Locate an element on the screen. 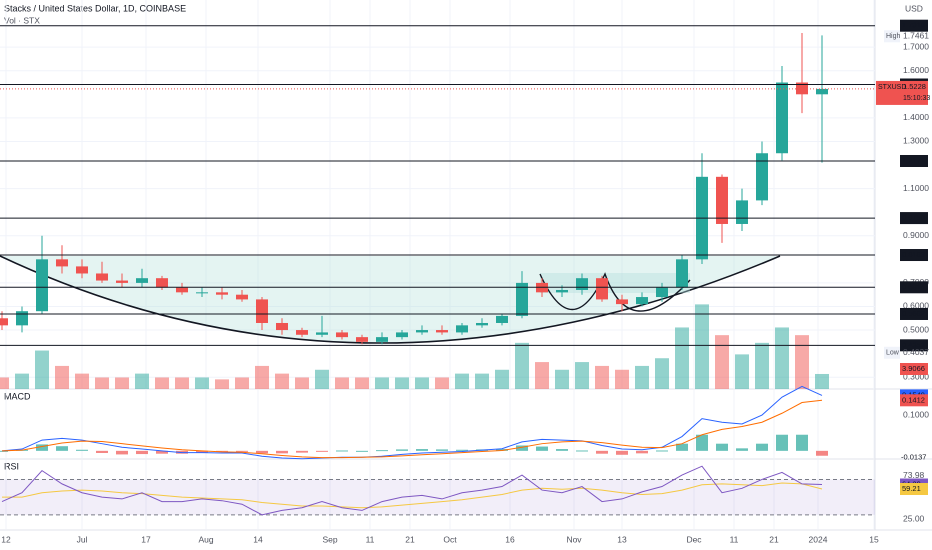  x-tick-label: 13 is located at coordinates (622, 539).